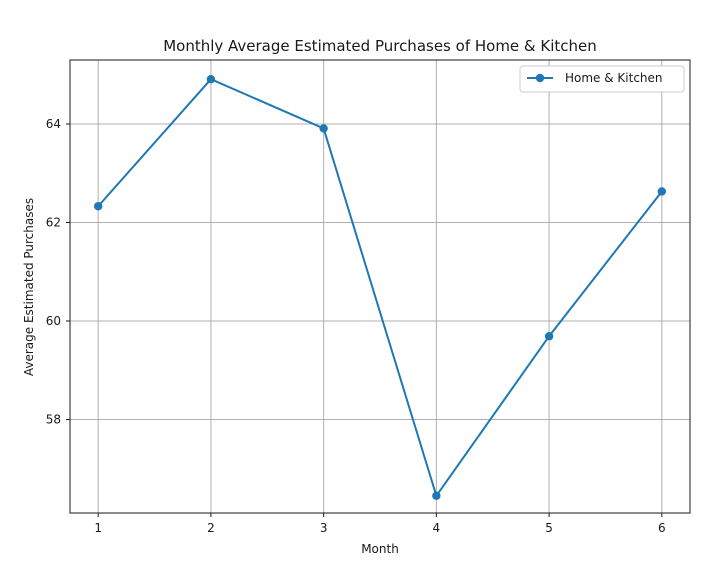 The width and height of the screenshot is (725, 561). What do you see at coordinates (380, 549) in the screenshot?
I see `x-axis-label: Month` at bounding box center [380, 549].